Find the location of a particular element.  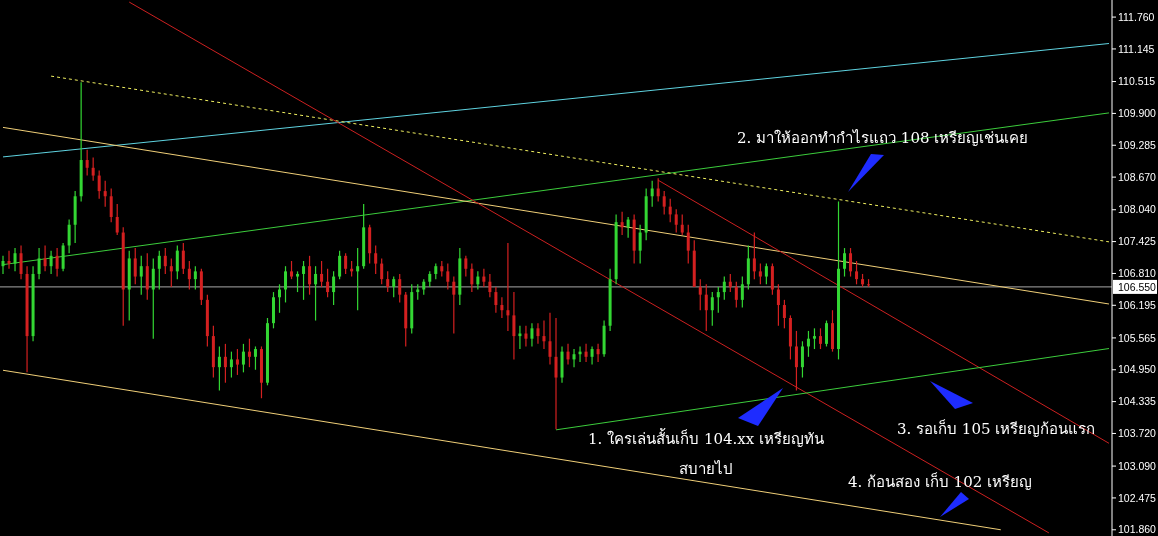

y-tick-label: 109.285 is located at coordinates (1137, 144).